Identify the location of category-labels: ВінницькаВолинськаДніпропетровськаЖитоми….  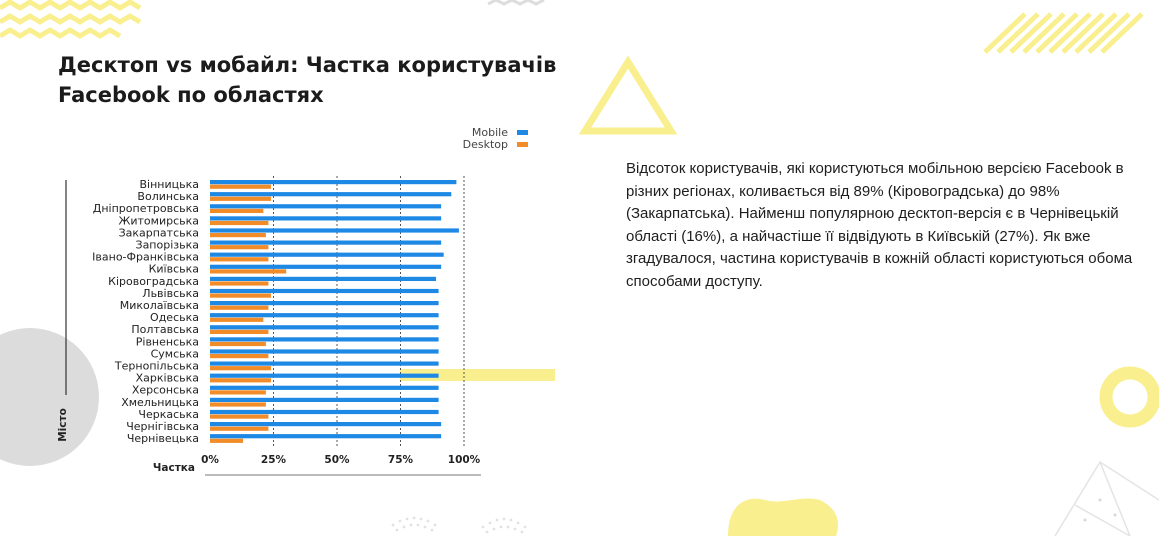
(145, 311).